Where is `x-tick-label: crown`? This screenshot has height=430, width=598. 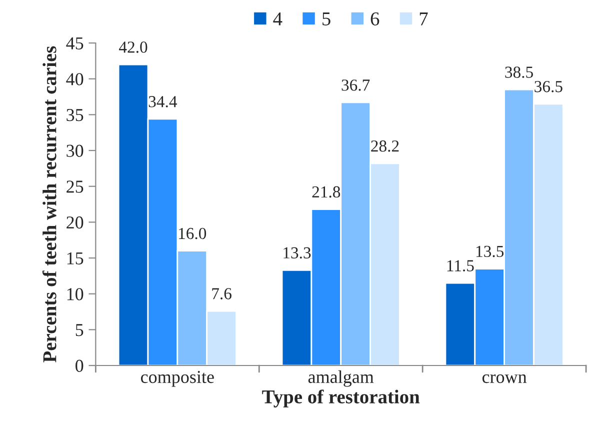 x-tick-label: crown is located at coordinates (504, 379).